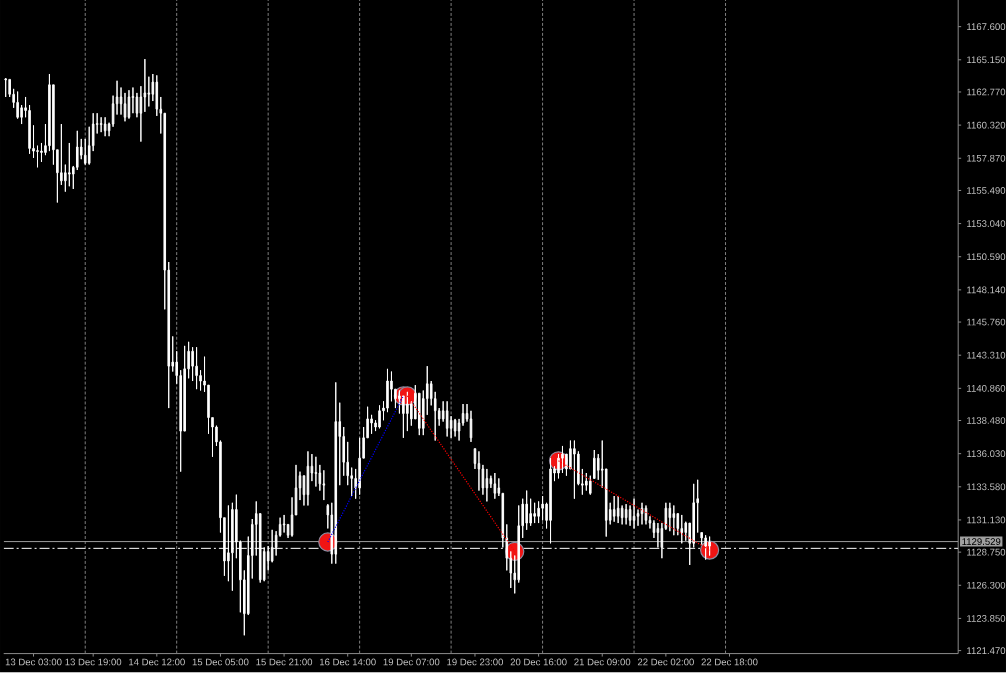  Describe the element at coordinates (981, 542) in the screenshot. I see `ref-line-label: 1129.529` at that location.